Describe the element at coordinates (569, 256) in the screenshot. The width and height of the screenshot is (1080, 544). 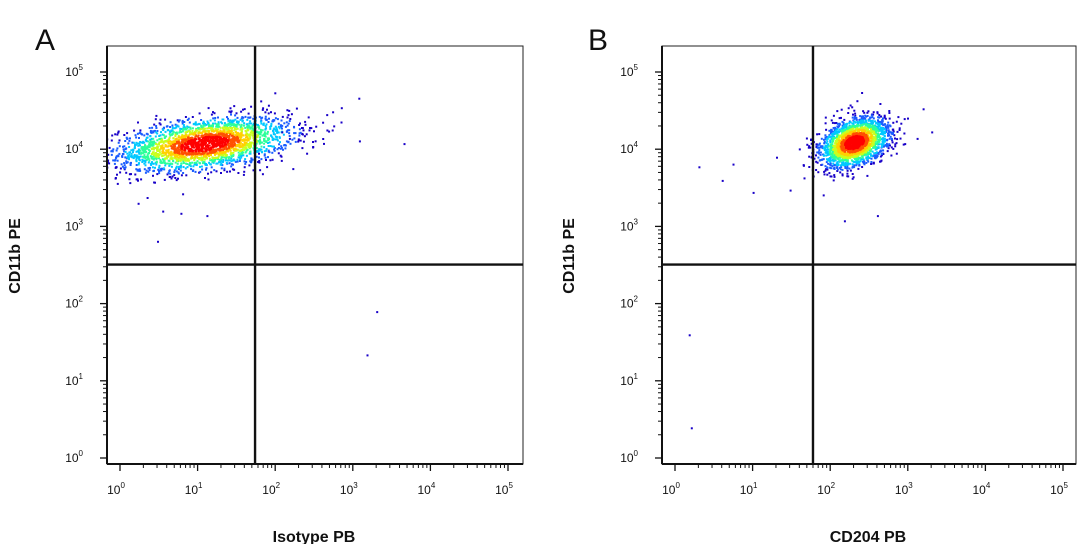
I see `panel-b-y-axis-label: CD11b PE` at that location.